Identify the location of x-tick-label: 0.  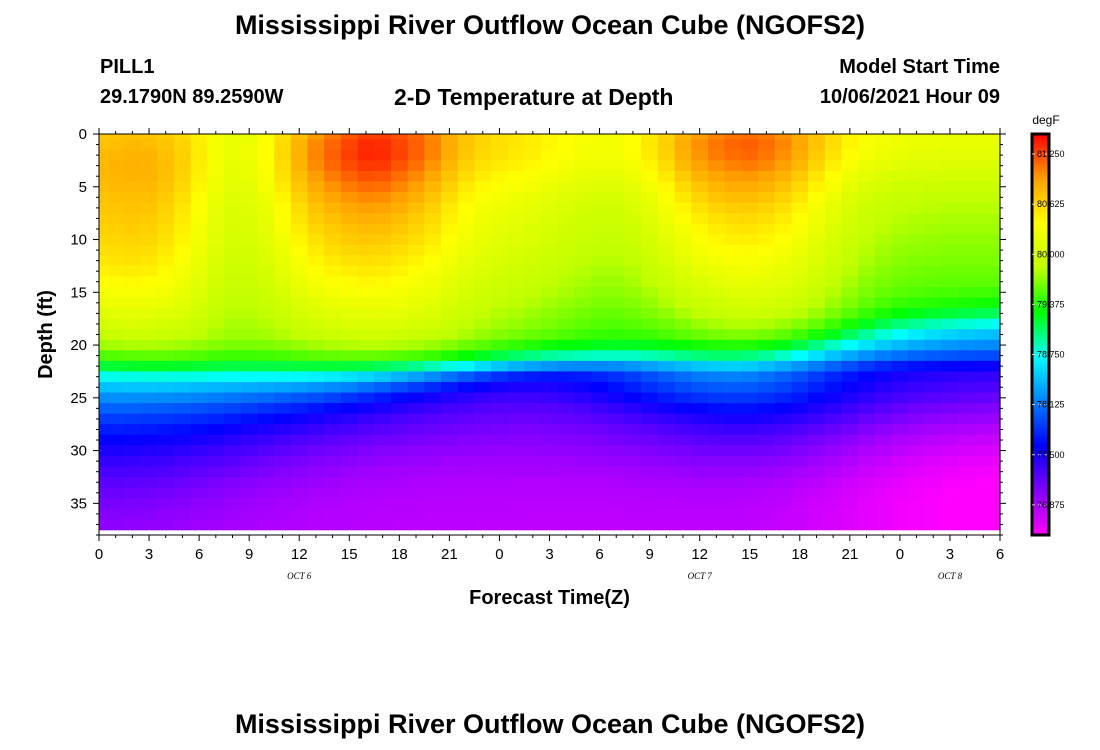
(99, 554).